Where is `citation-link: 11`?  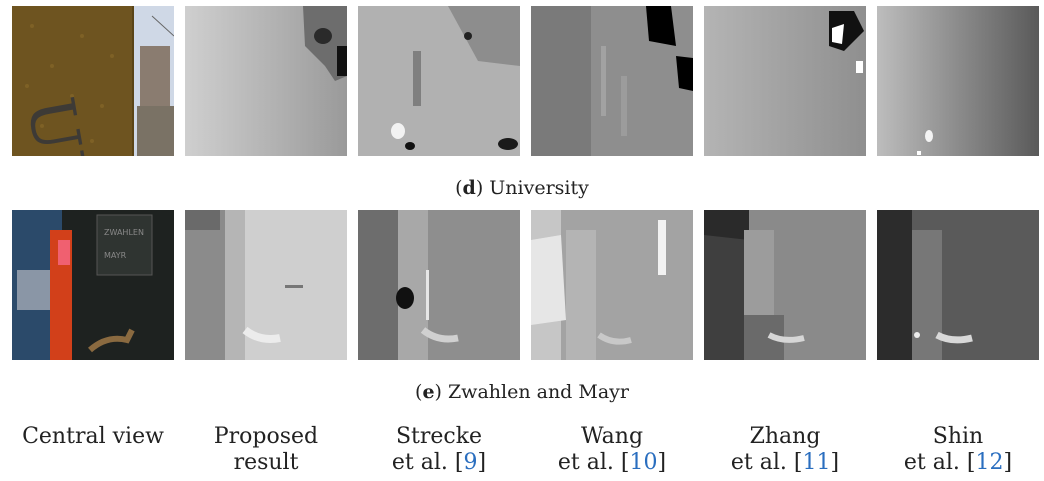 citation-link: 11 is located at coordinates (816, 462).